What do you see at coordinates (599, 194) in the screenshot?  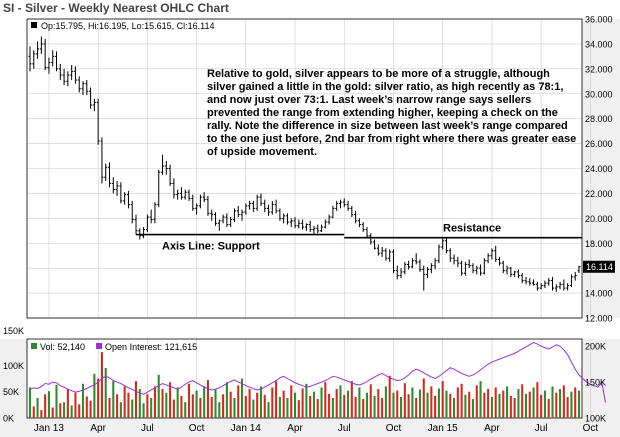 I see `price-tick-label: 22.000` at bounding box center [599, 194].